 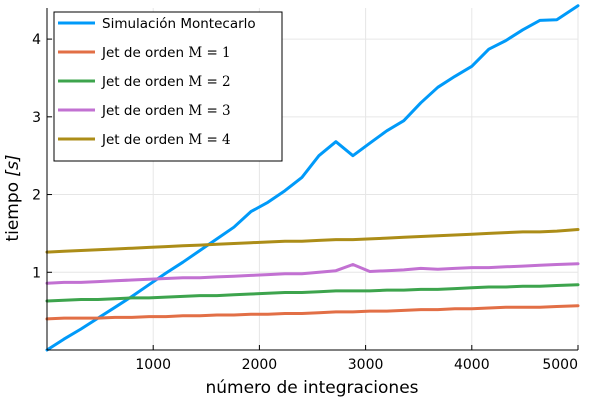 What do you see at coordinates (13, 209) in the screenshot?
I see `y-axis-title-text: tiempo` at bounding box center [13, 209].